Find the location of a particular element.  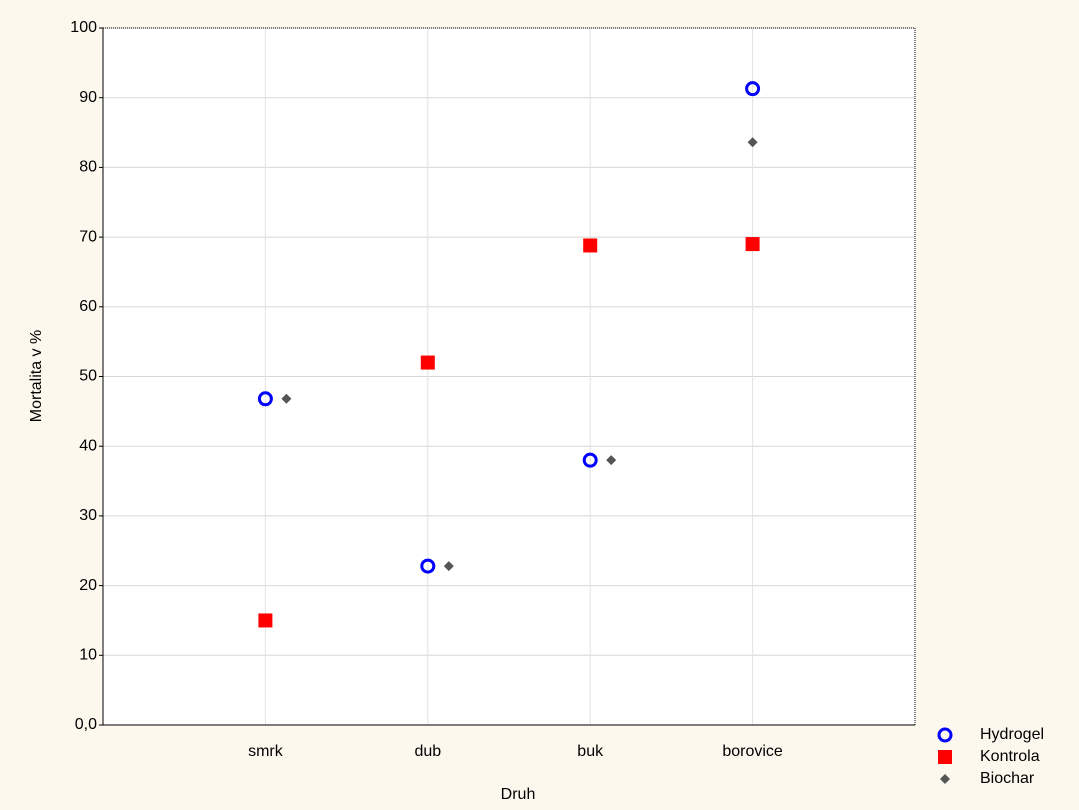

x-axis-label: Druh is located at coordinates (518, 794).